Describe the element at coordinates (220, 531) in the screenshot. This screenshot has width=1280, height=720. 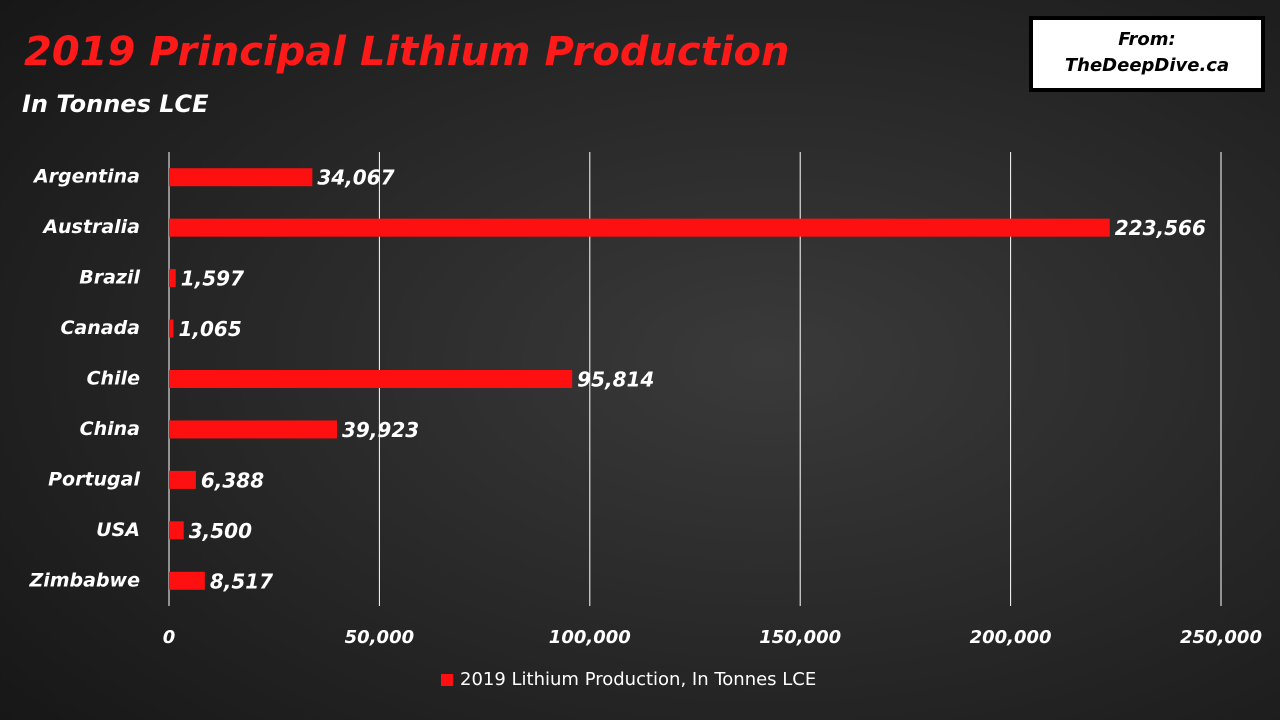
I see `data-label: 3,500` at that location.